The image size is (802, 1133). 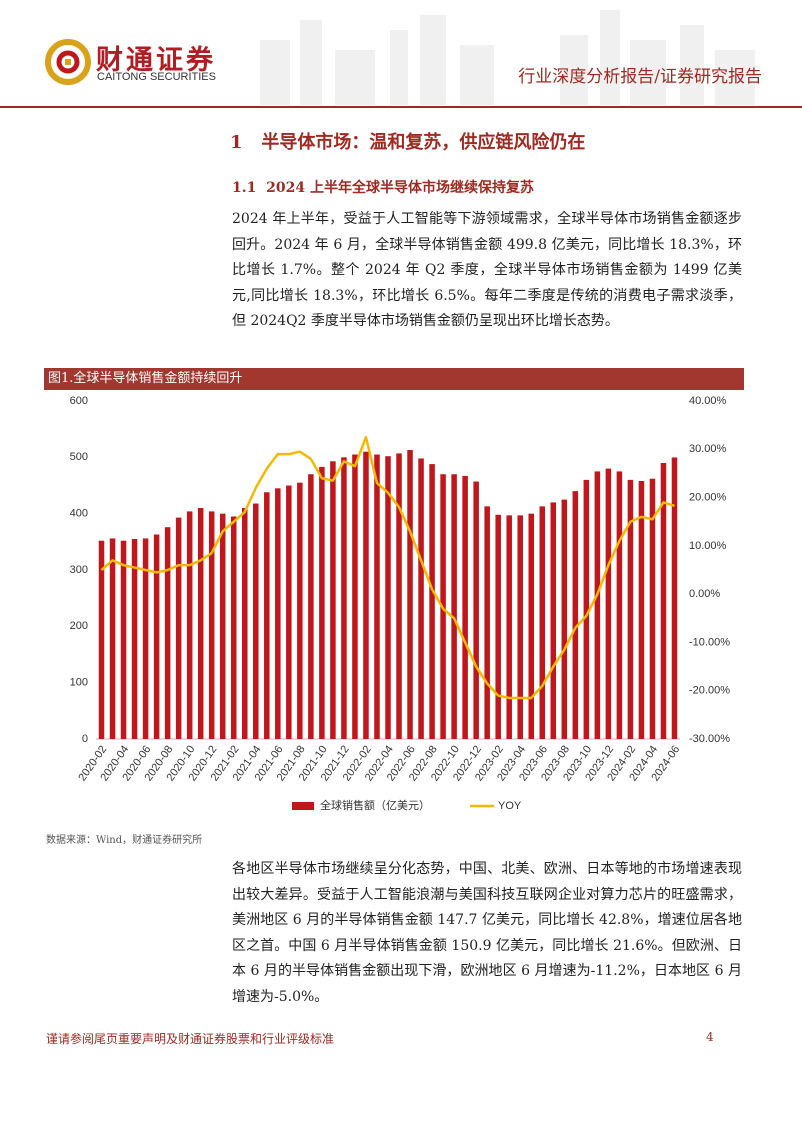 What do you see at coordinates (79, 401) in the screenshot?
I see `y-tick-label: 600` at bounding box center [79, 401].